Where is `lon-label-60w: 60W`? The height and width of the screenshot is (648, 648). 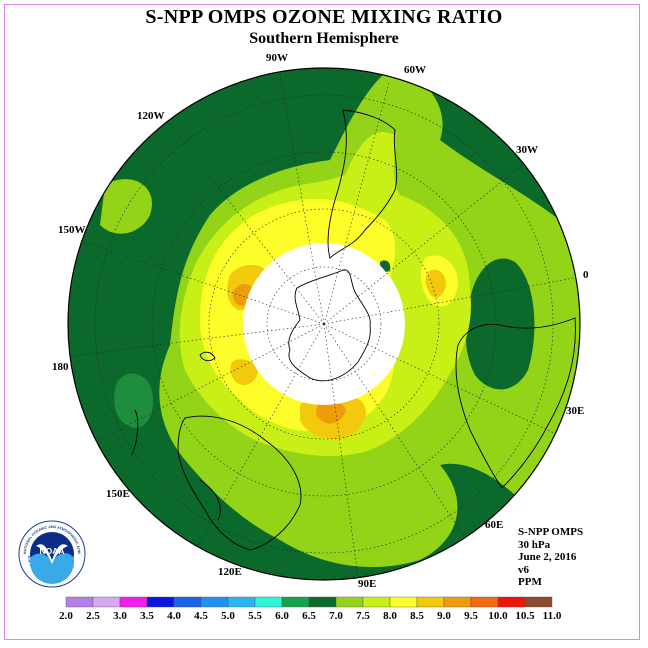
lon-label-60w: 60W is located at coordinates (415, 70).